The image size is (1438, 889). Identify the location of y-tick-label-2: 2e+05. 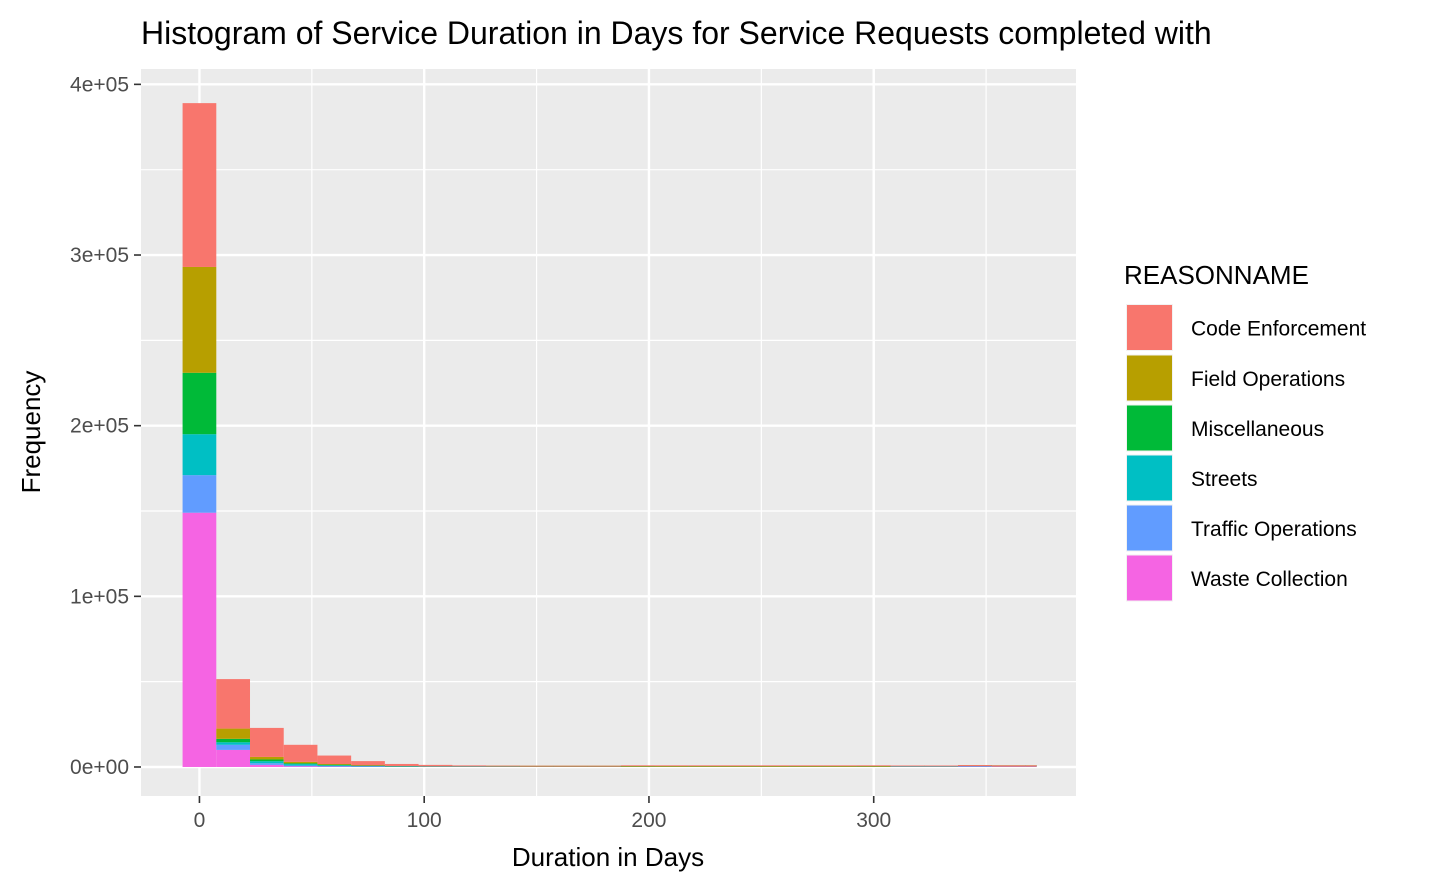
(99, 426).